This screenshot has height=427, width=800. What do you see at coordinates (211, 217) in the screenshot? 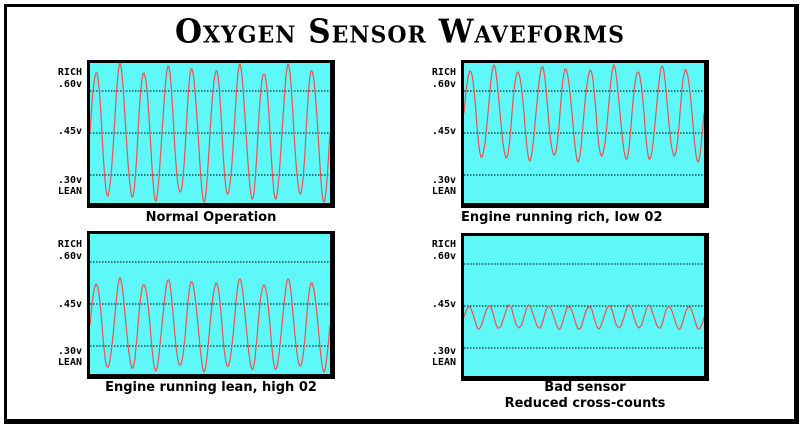
I see `caption-normal: Normal Operation` at bounding box center [211, 217].